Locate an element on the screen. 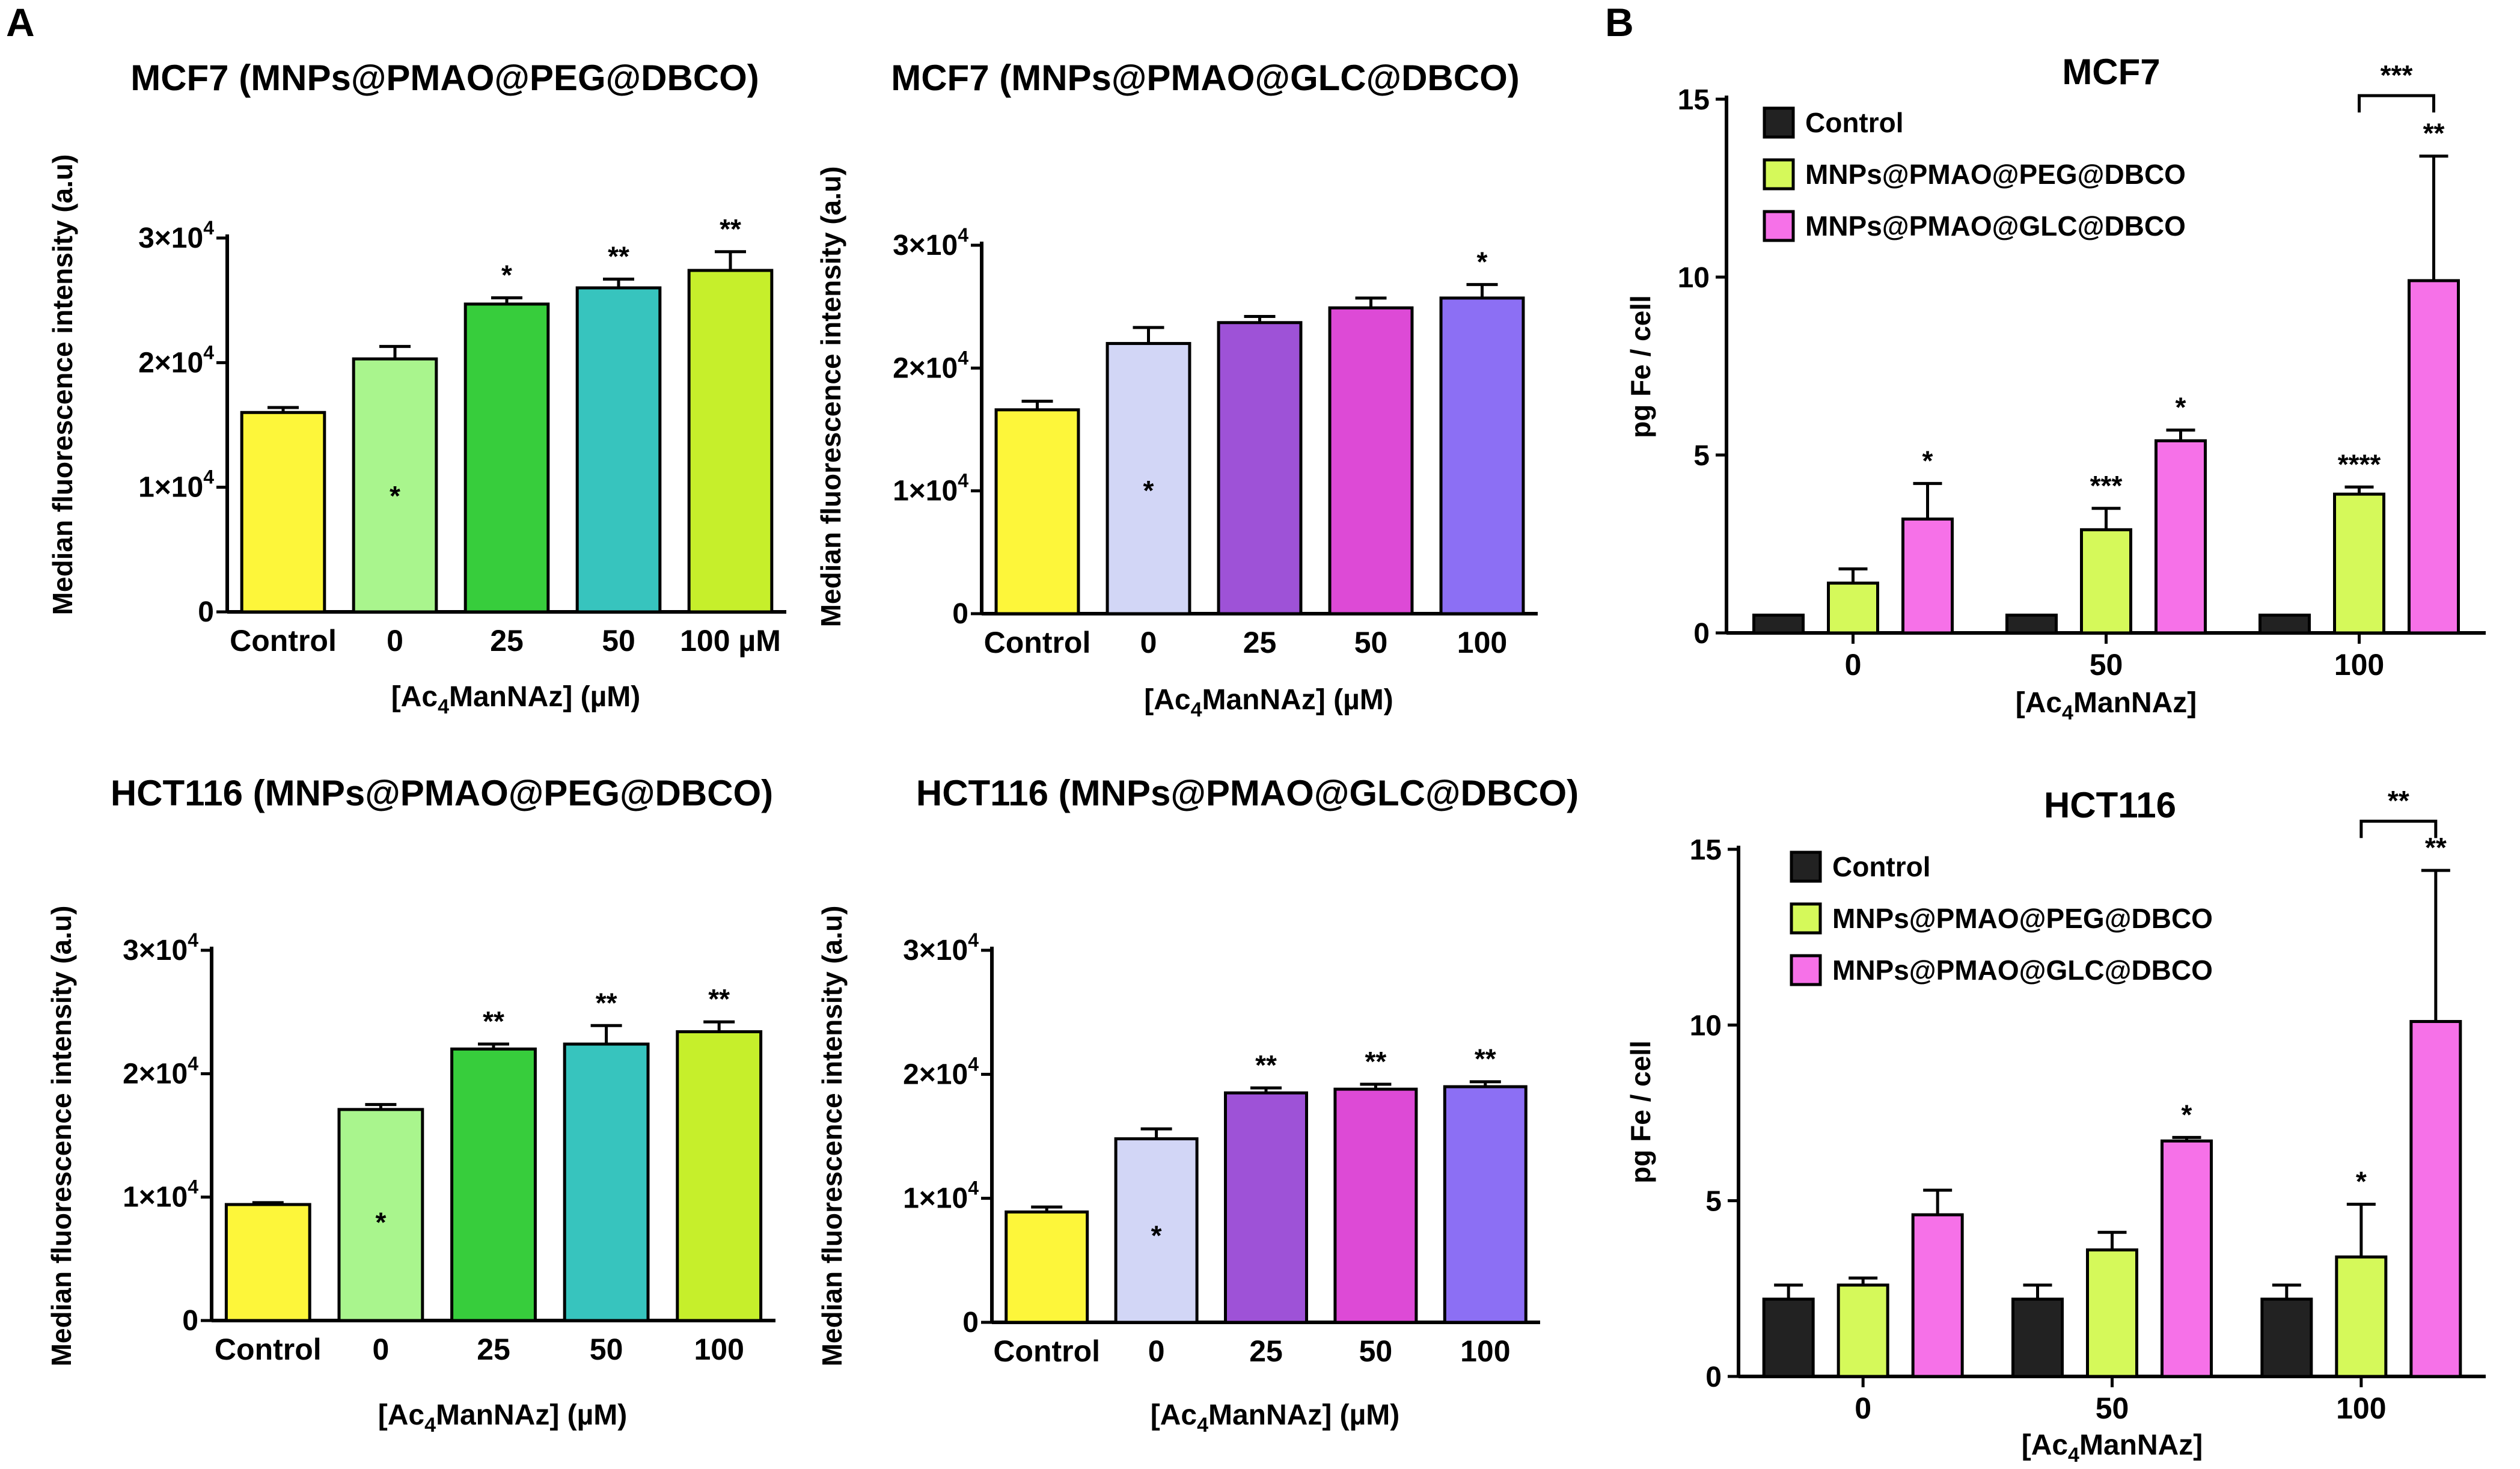 This screenshot has height=1469, width=2520. x-tick-label-2: 100 is located at coordinates (2359, 665).